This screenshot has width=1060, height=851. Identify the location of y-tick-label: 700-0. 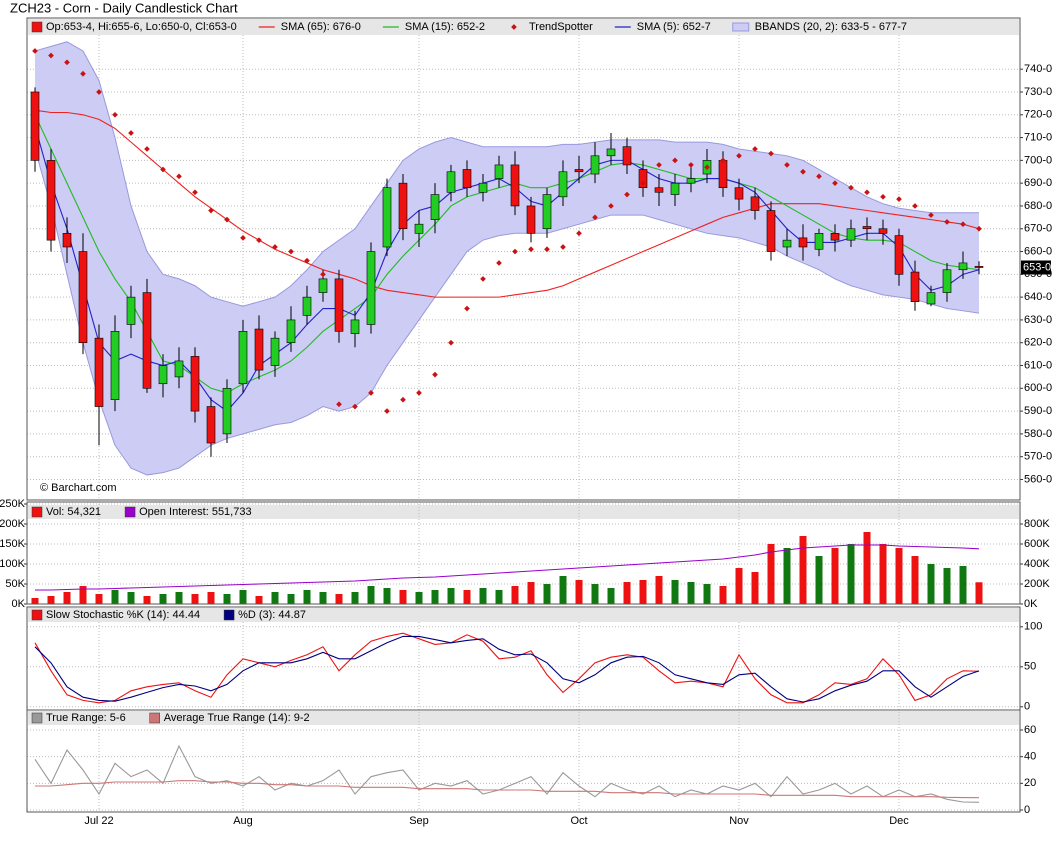
(1038, 160).